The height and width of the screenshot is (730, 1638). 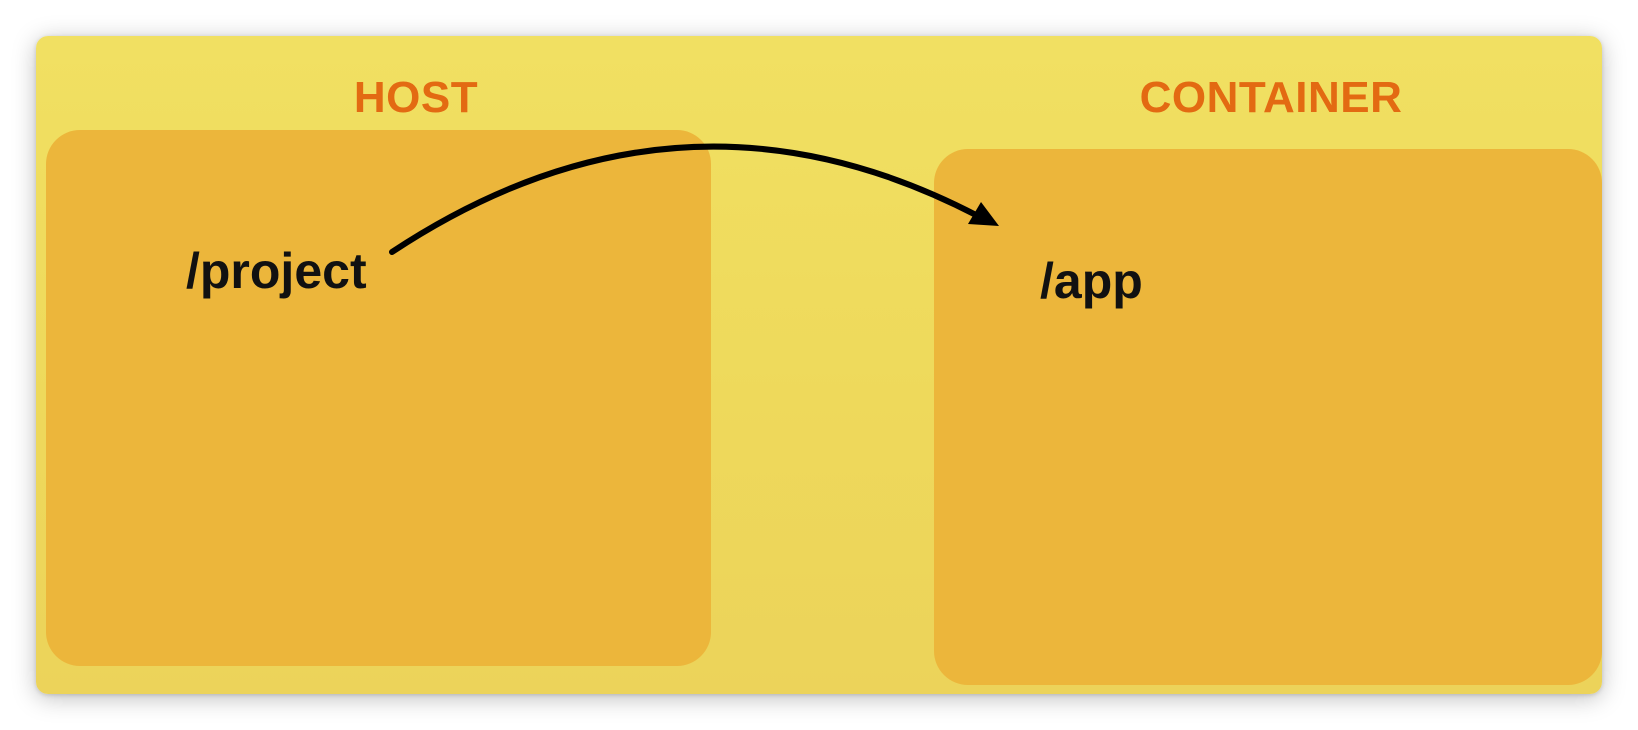 I want to click on host-path-label: /project, so click(x=276, y=271).